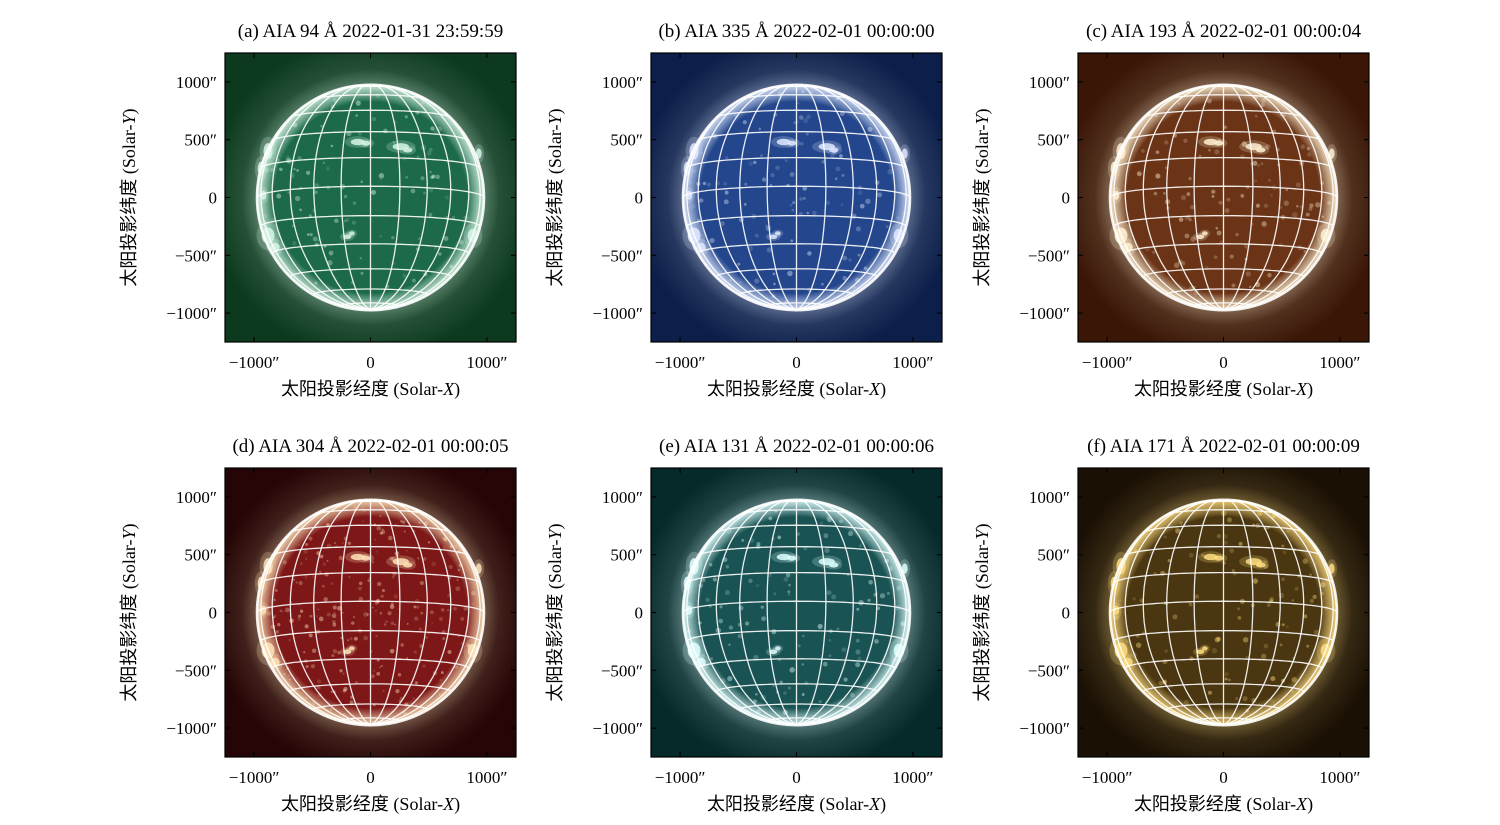  I want to click on panel-title: (d) AIA 304 Å 2022-02-01 00:00:05, so click(370, 446).